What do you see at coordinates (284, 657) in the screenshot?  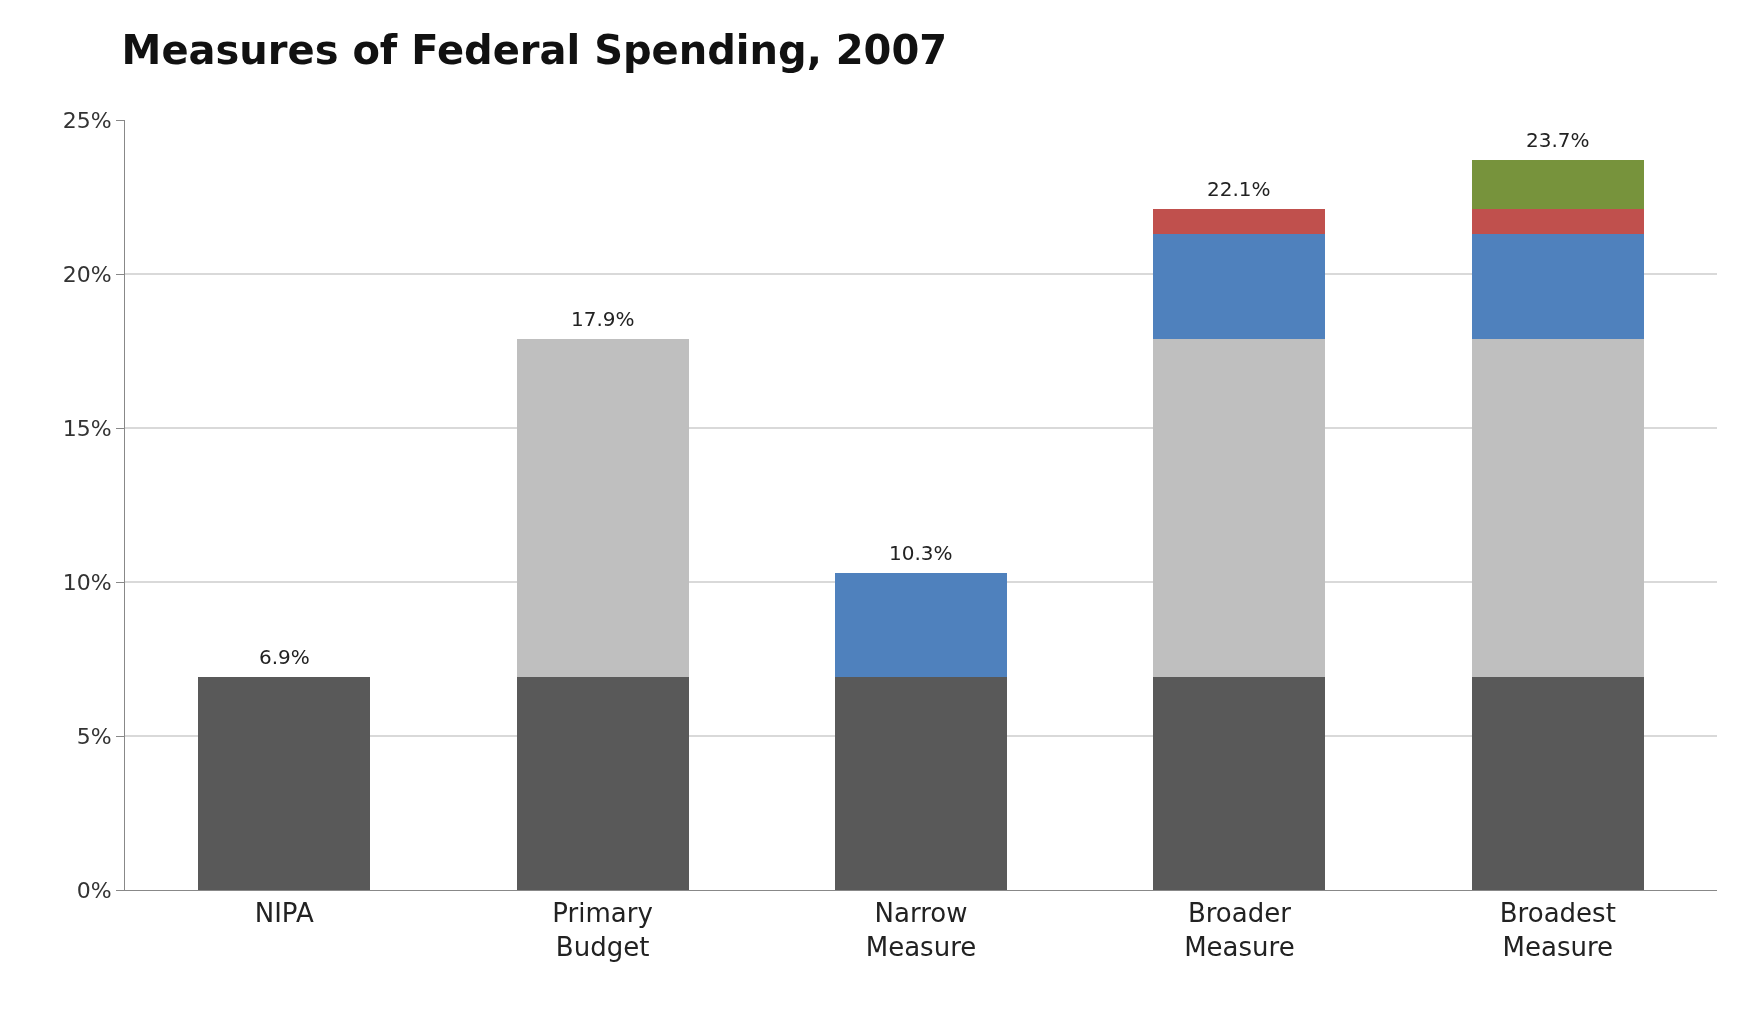 I see `total-label: 6.9%` at bounding box center [284, 657].